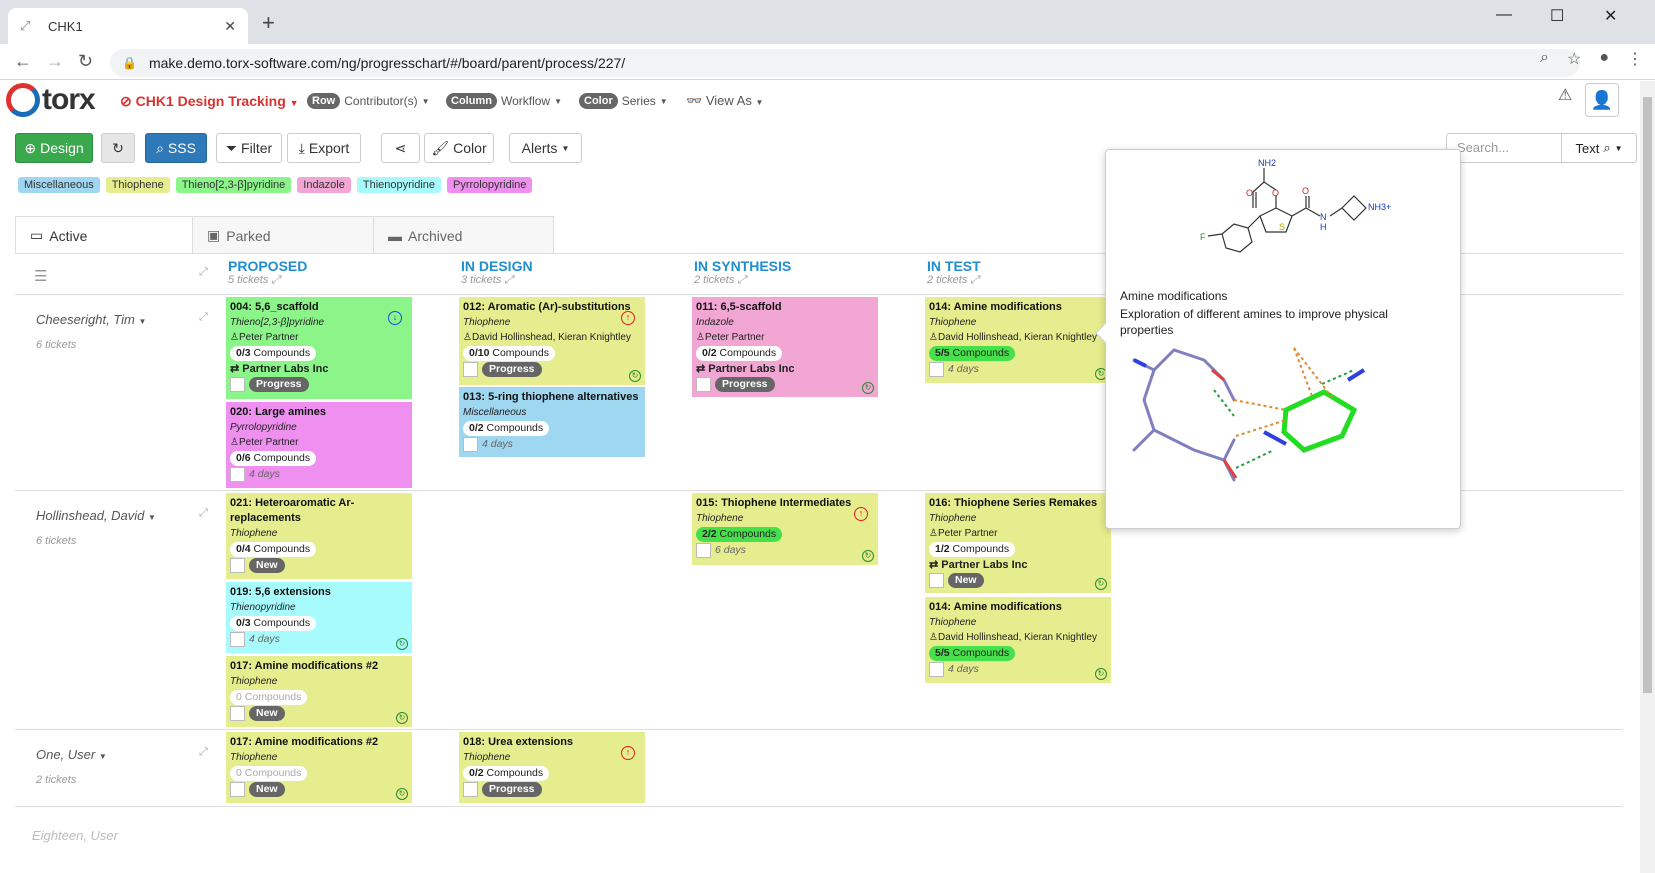  Describe the element at coordinates (86, 61) in the screenshot. I see `reload-icon: ↻` at that location.